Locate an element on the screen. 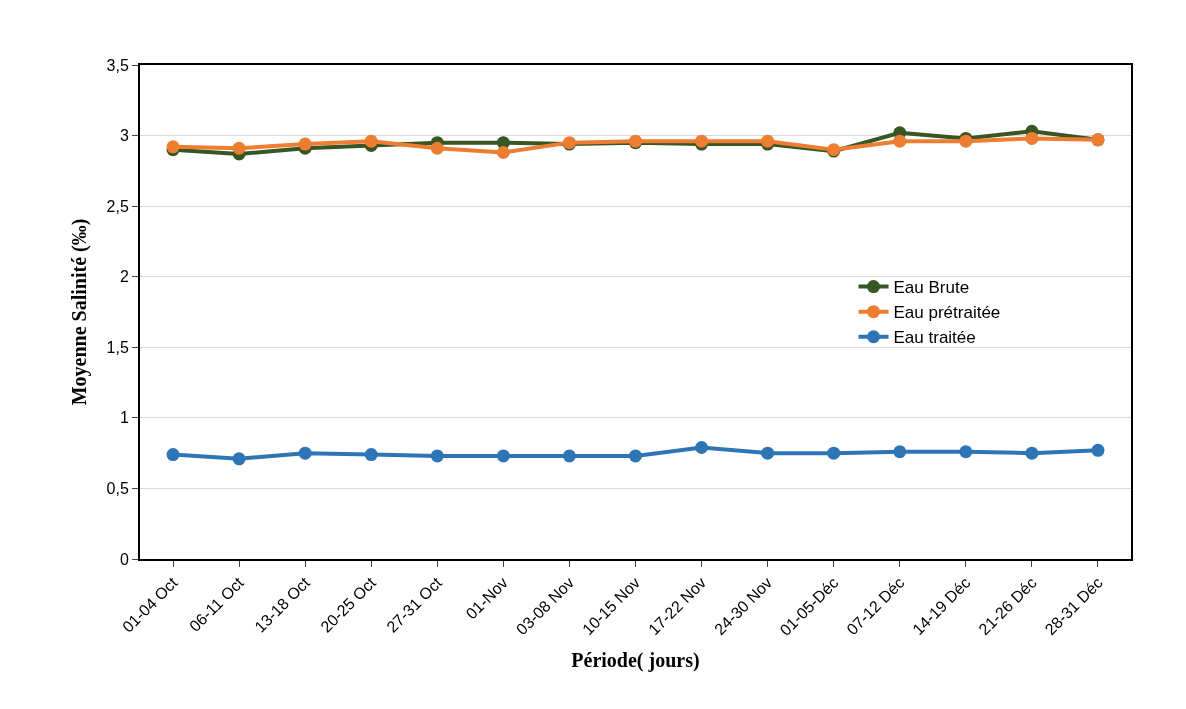 The height and width of the screenshot is (709, 1186). y-tick-label: 1,5 is located at coordinates (117, 347).